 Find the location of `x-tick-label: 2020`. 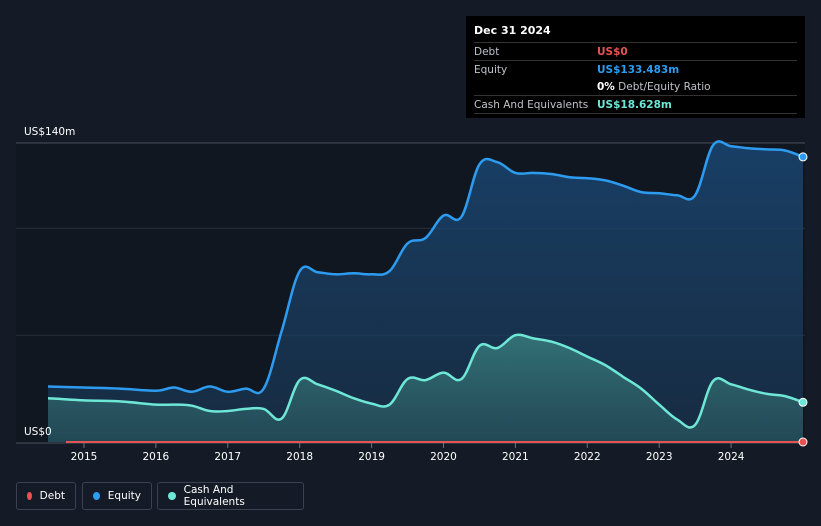

x-tick-label: 2020 is located at coordinates (443, 457).